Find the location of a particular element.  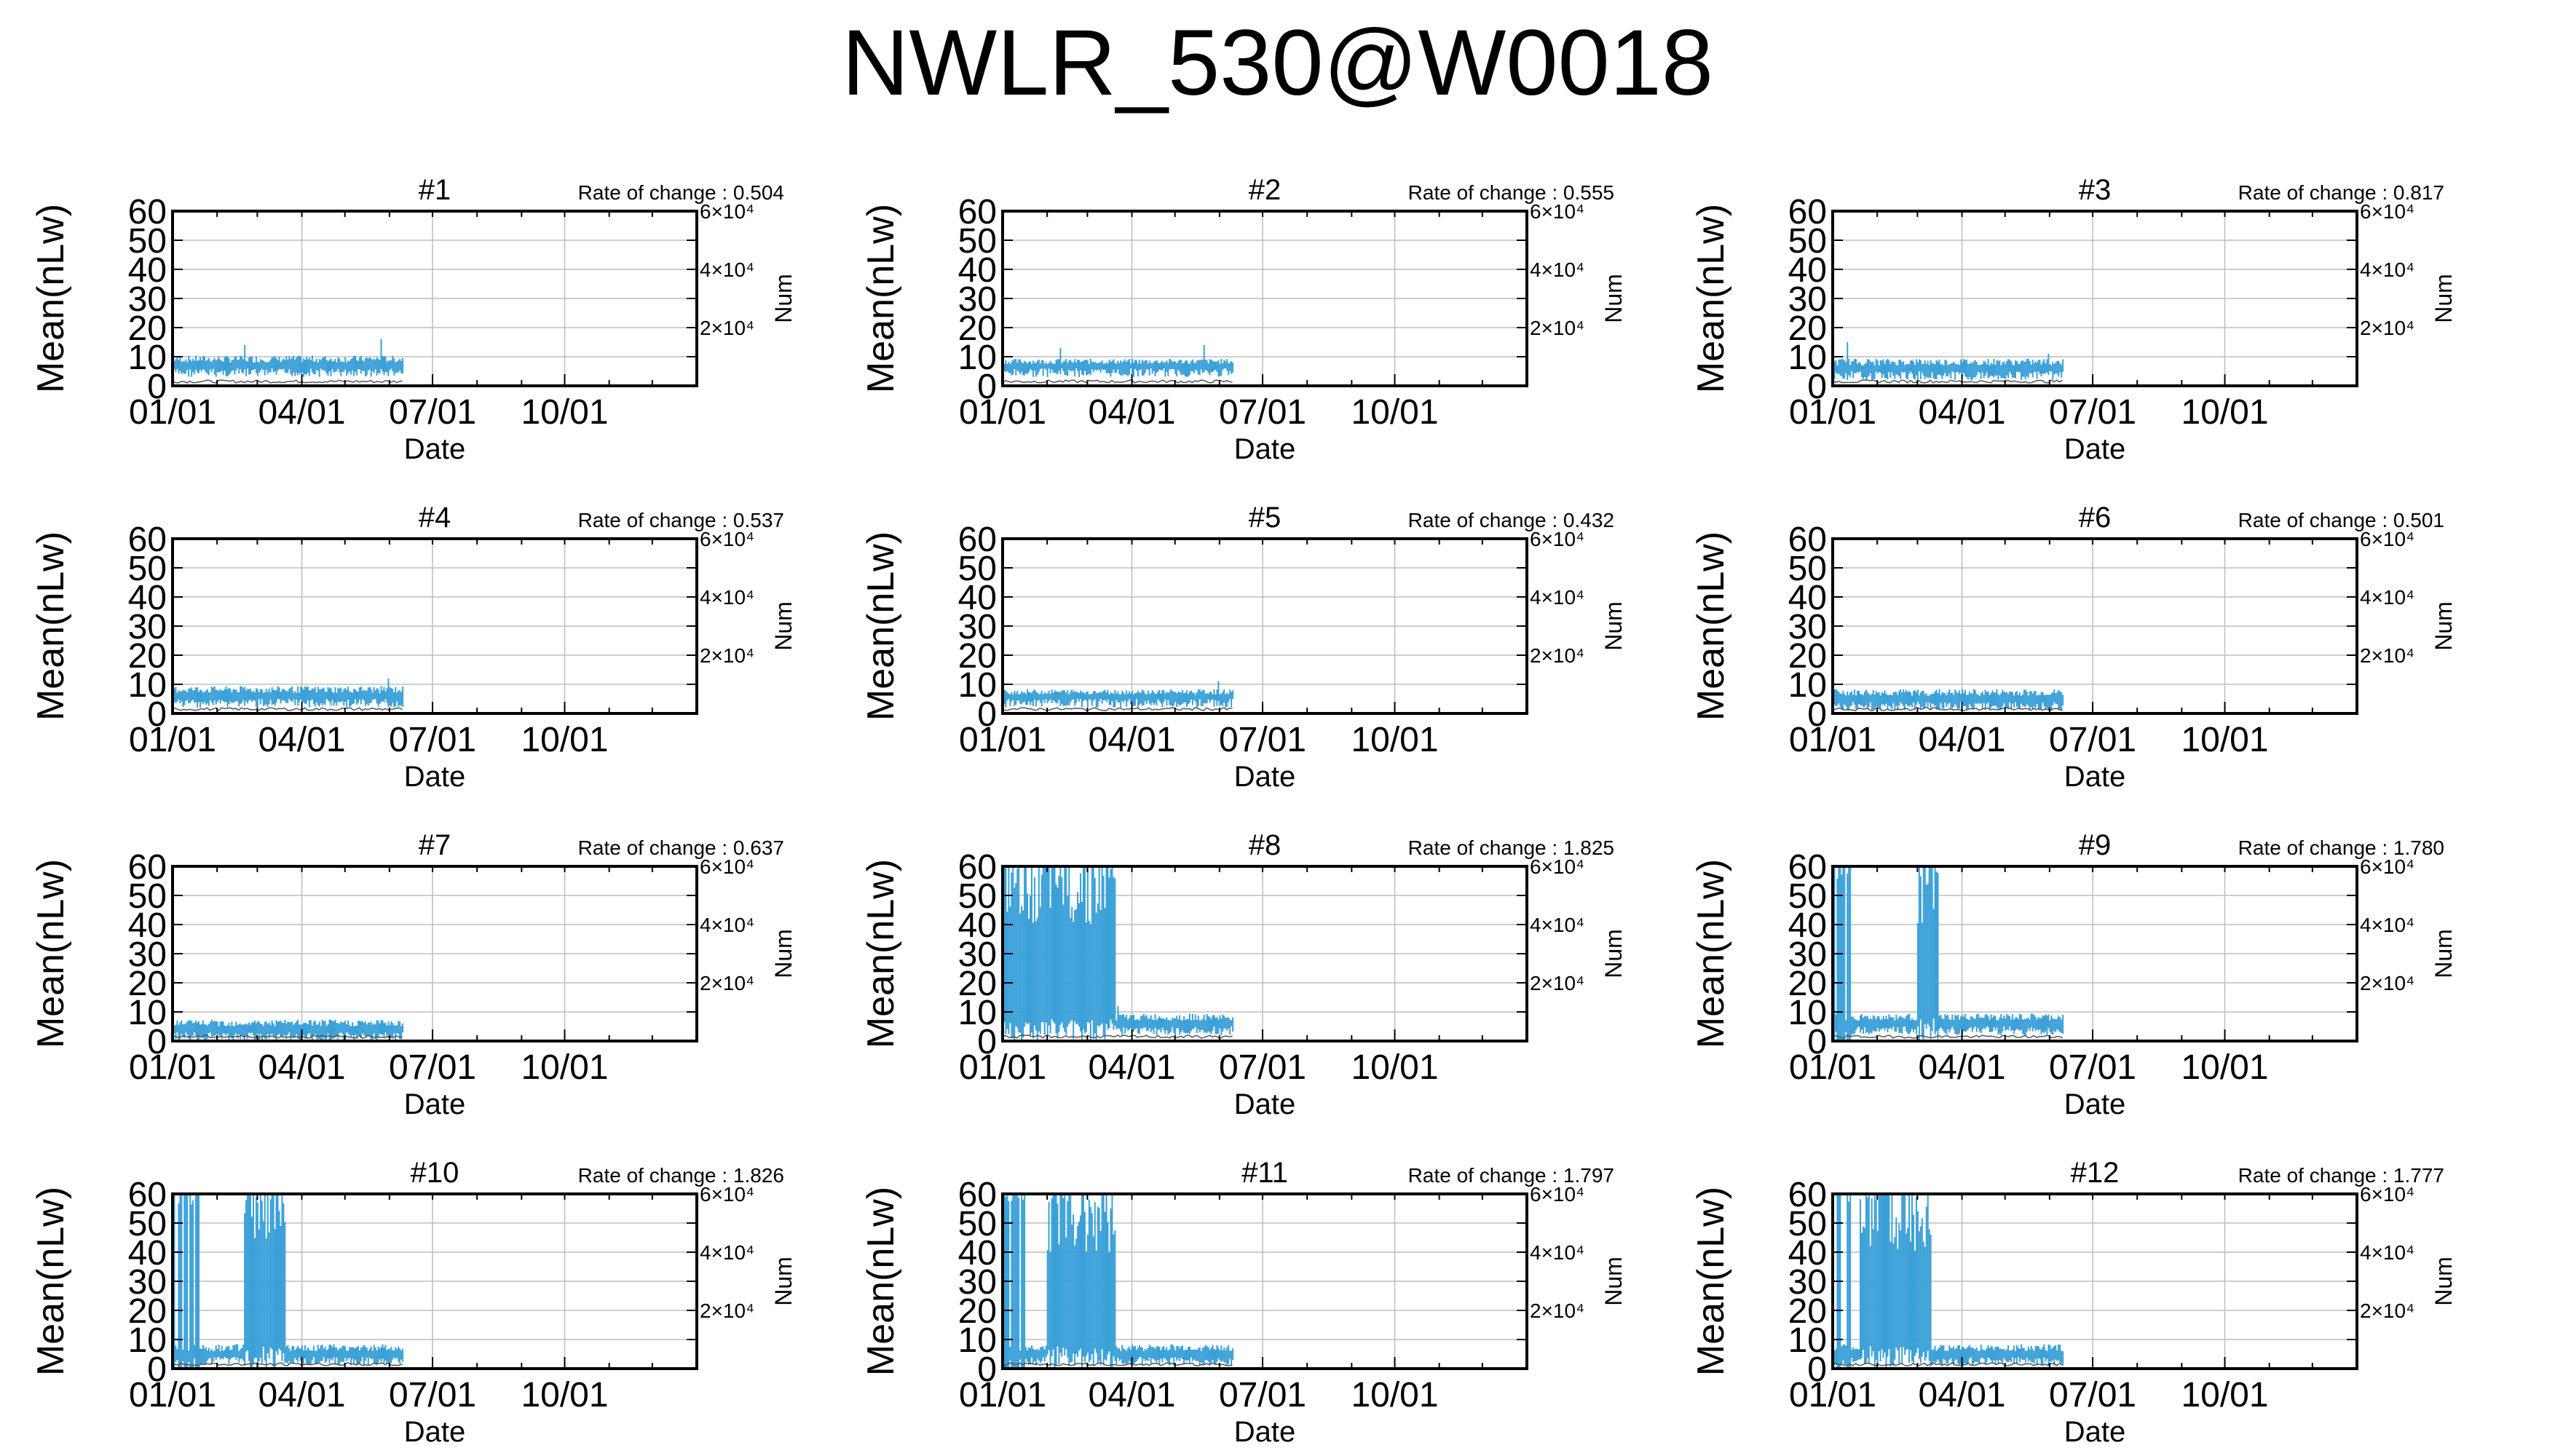

y2-tick-label: 6×10⁴ is located at coordinates (2387, 211).